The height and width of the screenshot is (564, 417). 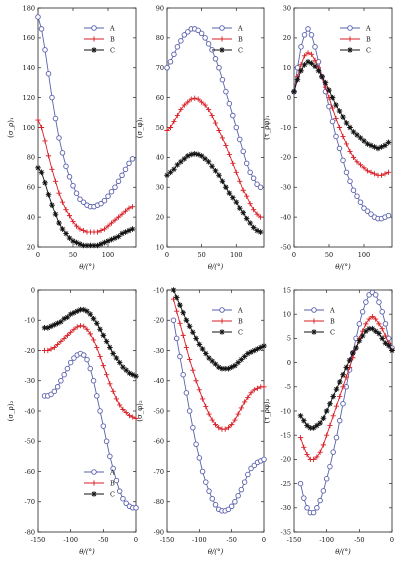 I want to click on series-line-A, so click(x=85, y=112).